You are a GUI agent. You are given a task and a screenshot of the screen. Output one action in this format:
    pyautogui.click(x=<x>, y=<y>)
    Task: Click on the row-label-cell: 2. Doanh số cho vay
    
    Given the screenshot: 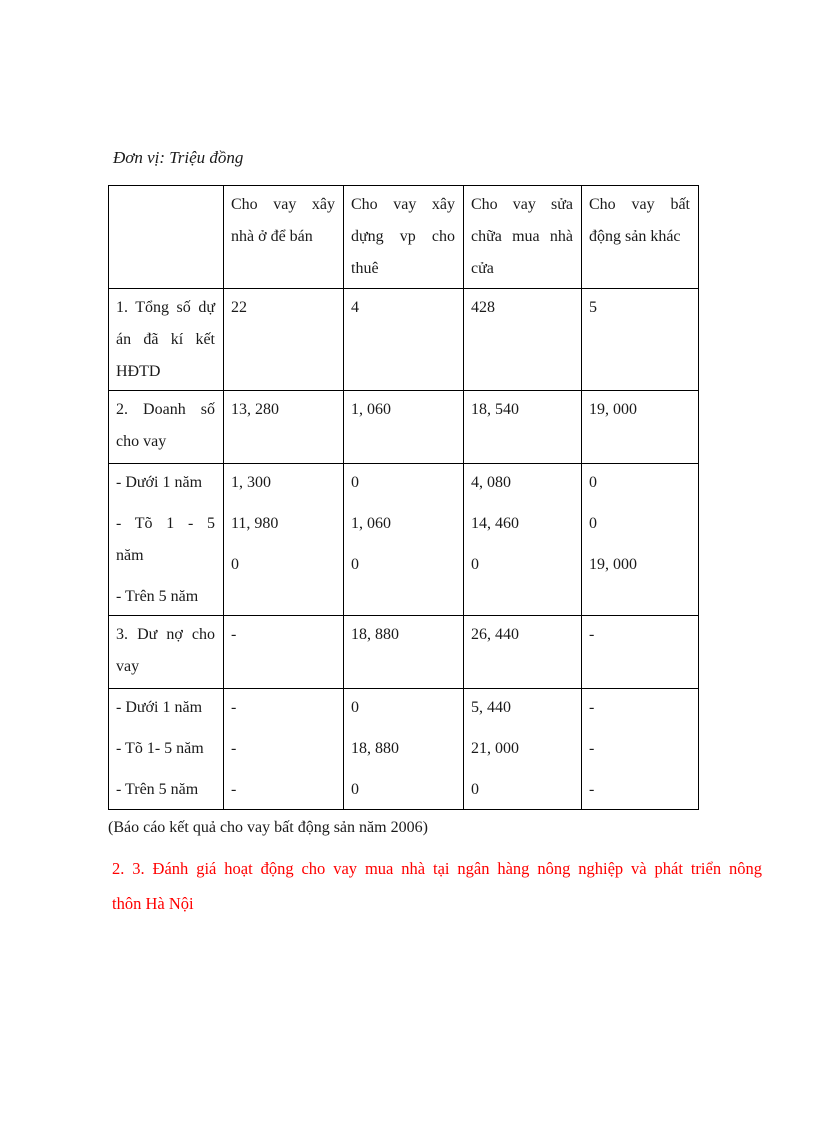 What is the action you would take?
    pyautogui.click(x=166, y=427)
    